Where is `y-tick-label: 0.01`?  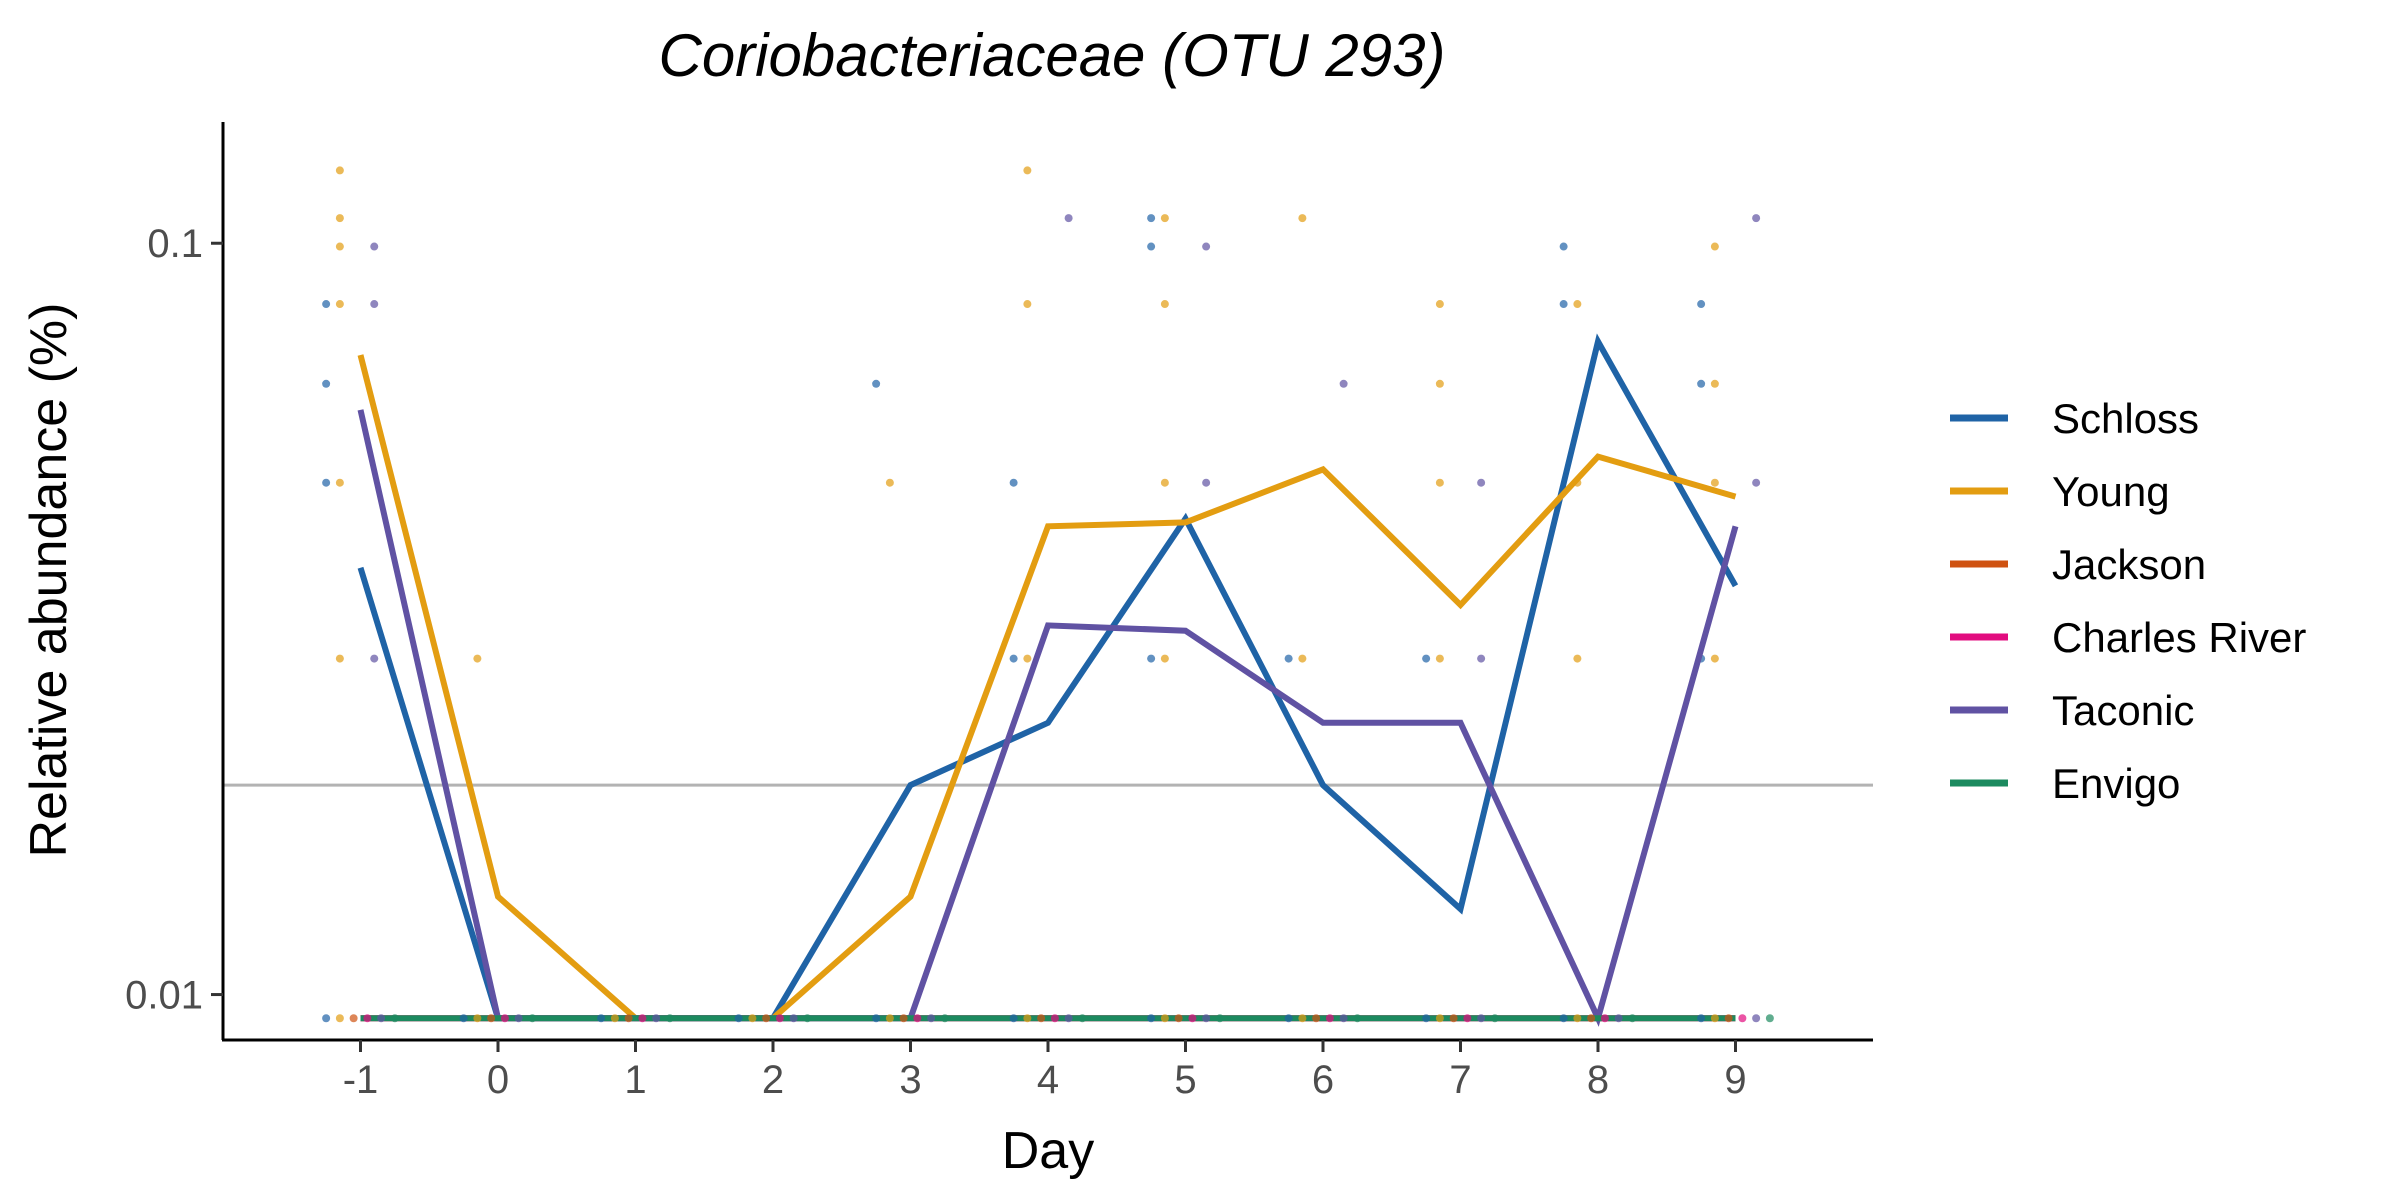 y-tick-label: 0.01 is located at coordinates (164, 996).